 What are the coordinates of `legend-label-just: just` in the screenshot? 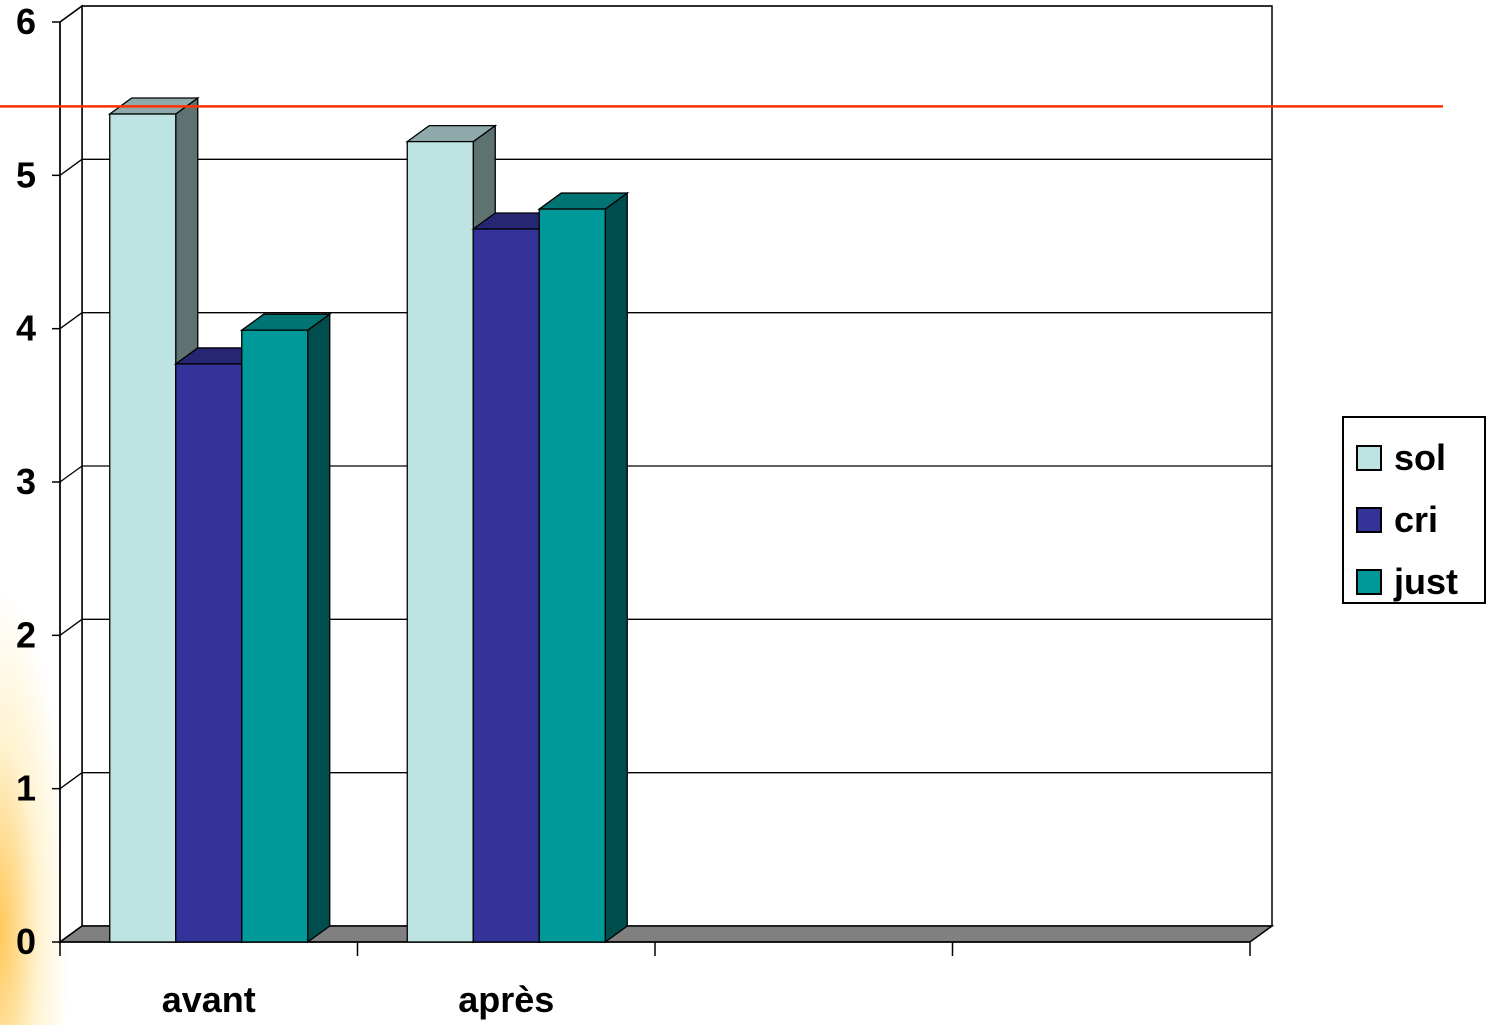 It's located at (1426, 581).